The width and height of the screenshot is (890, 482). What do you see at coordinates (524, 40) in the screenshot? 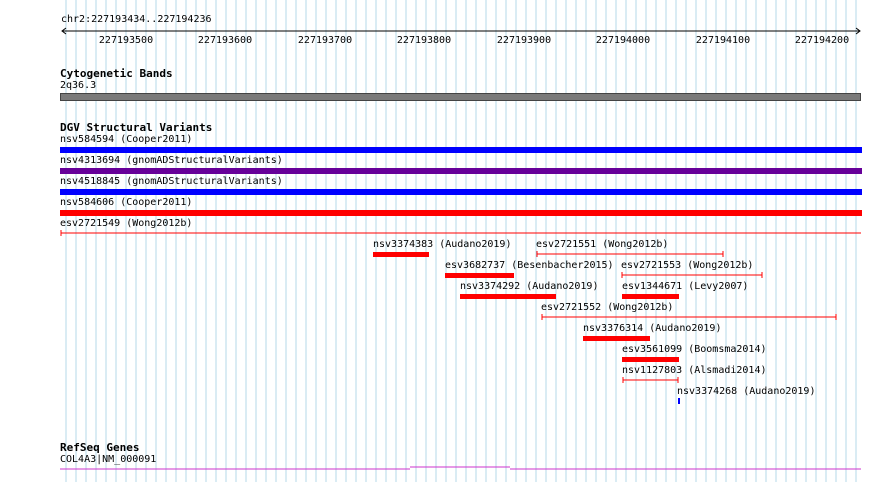
I see `ruler-tick-label: 227193900` at bounding box center [524, 40].